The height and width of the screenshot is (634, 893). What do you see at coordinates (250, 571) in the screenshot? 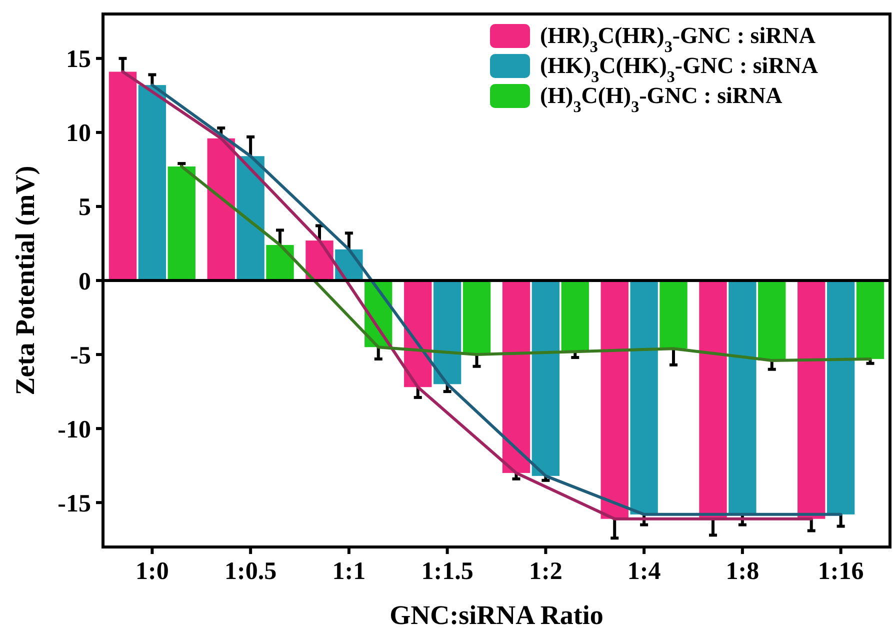
I see `x-tick-label: 1:0.5` at bounding box center [250, 571].